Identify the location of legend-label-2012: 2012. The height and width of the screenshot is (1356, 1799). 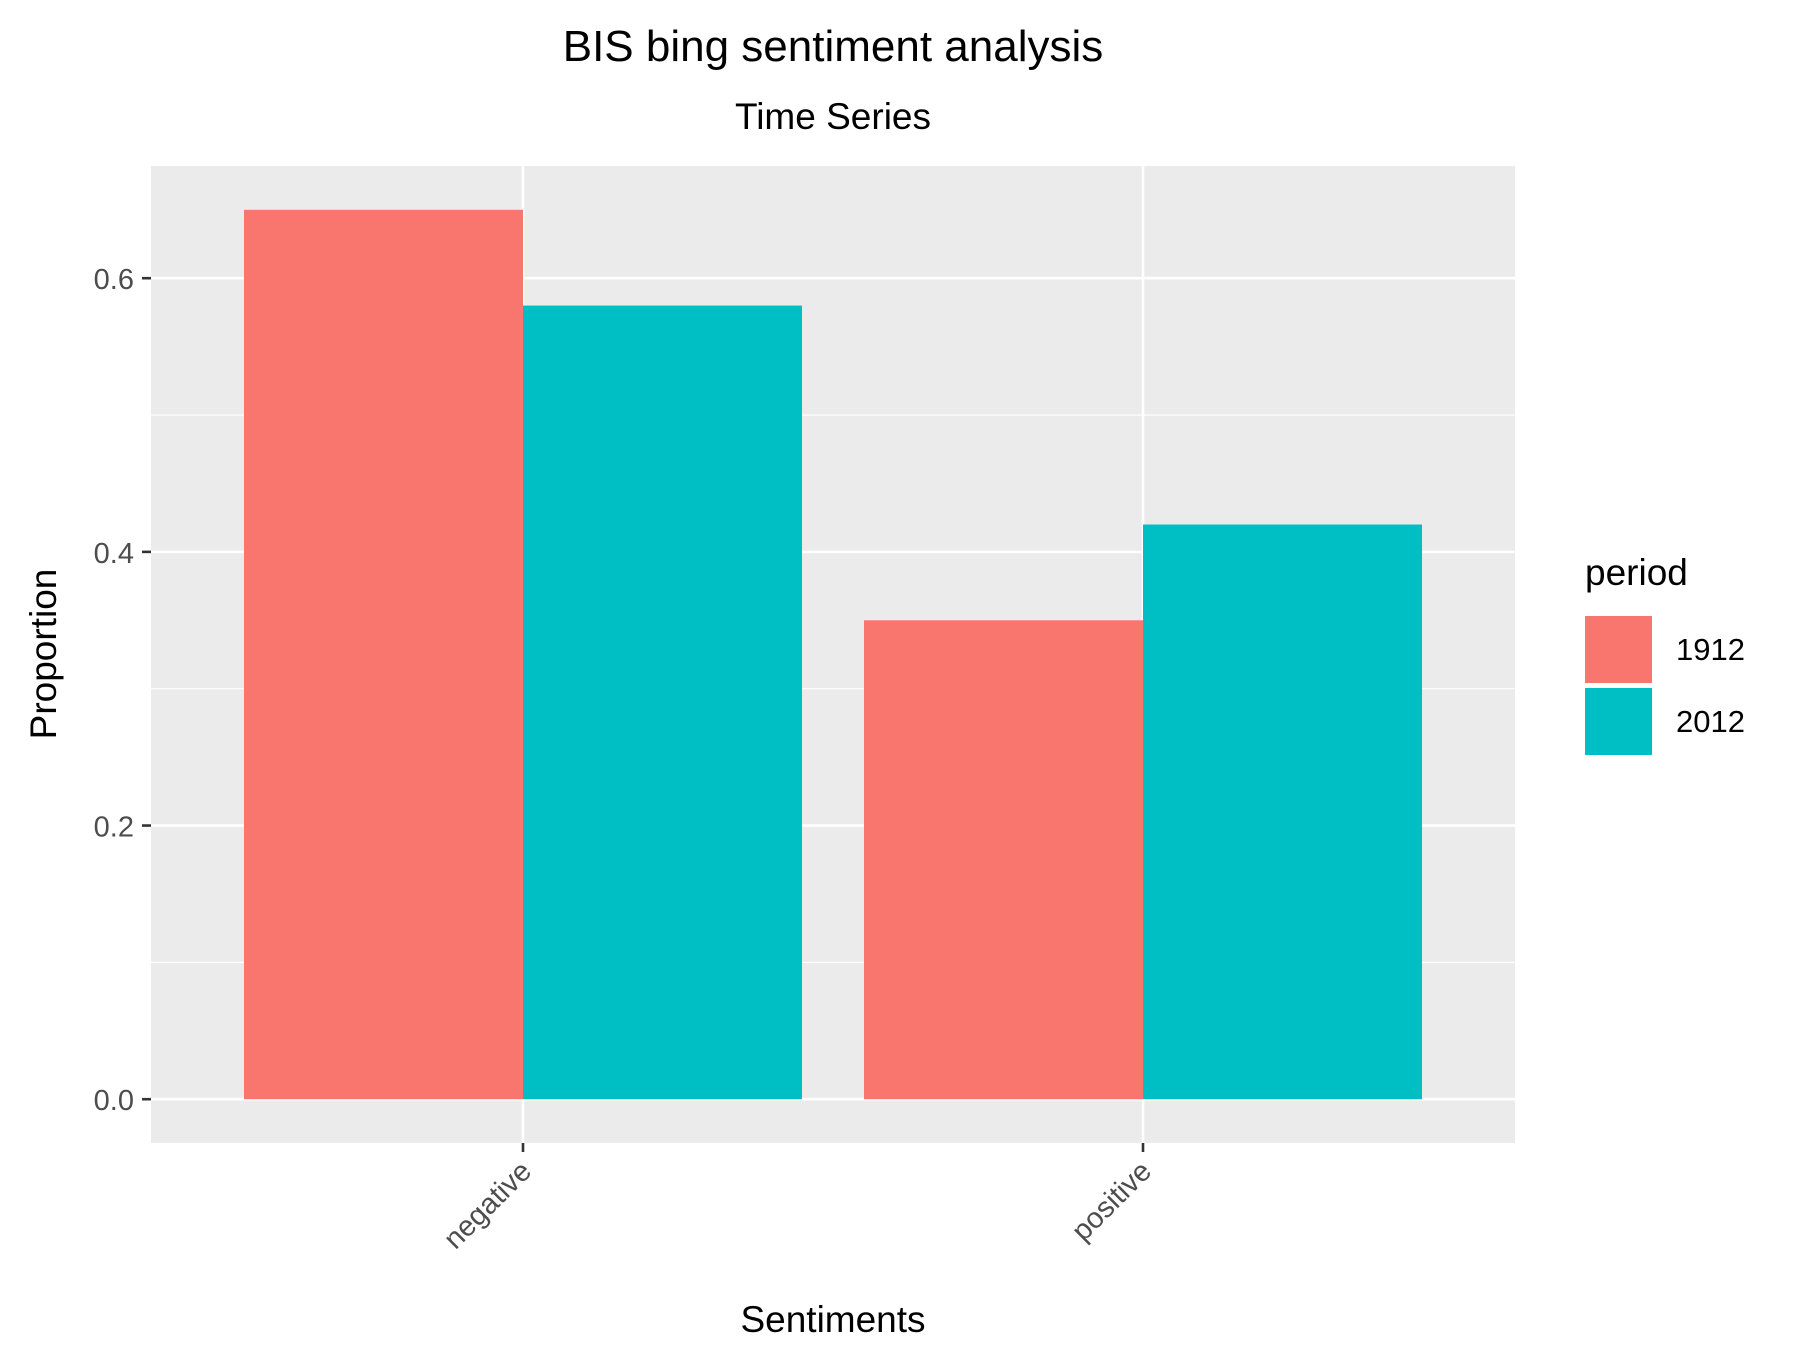
(1710, 721).